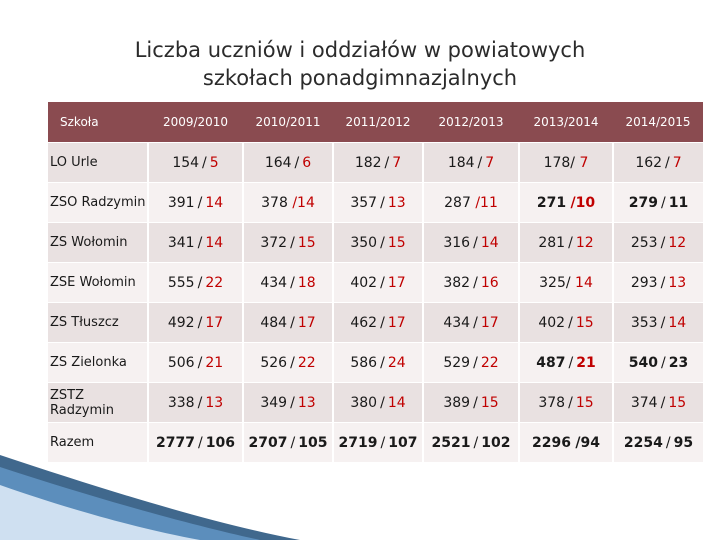  I want to click on table-cell: 434/17, so click(470, 322).